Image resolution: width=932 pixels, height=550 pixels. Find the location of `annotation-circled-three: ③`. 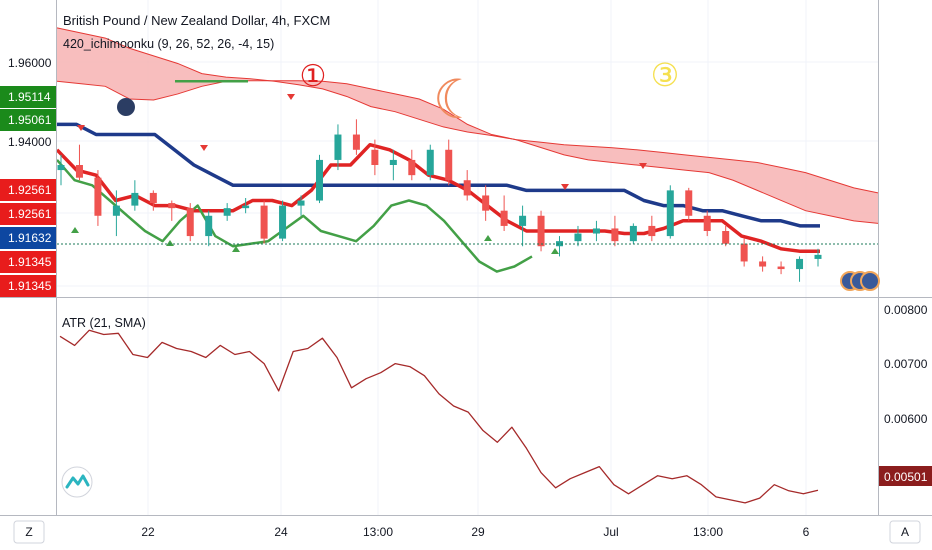

annotation-circled-three: ③ is located at coordinates (665, 75).